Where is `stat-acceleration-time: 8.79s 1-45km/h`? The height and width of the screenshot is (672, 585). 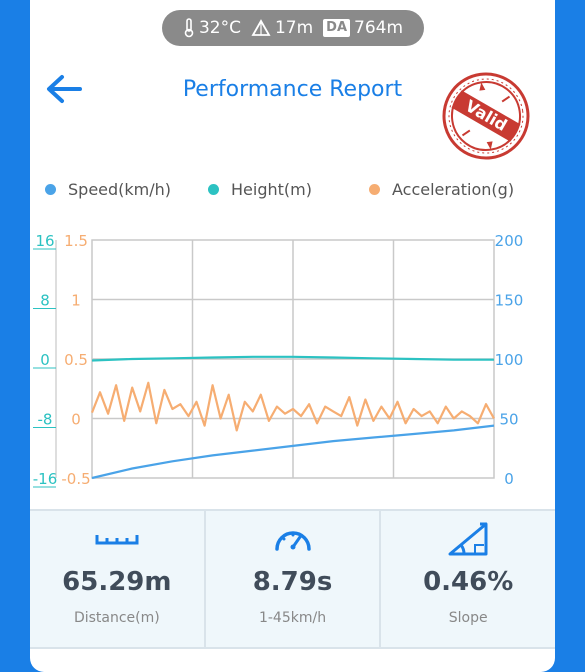
stat-acceleration-time: 8.79s 1-45km/h is located at coordinates (291, 579).